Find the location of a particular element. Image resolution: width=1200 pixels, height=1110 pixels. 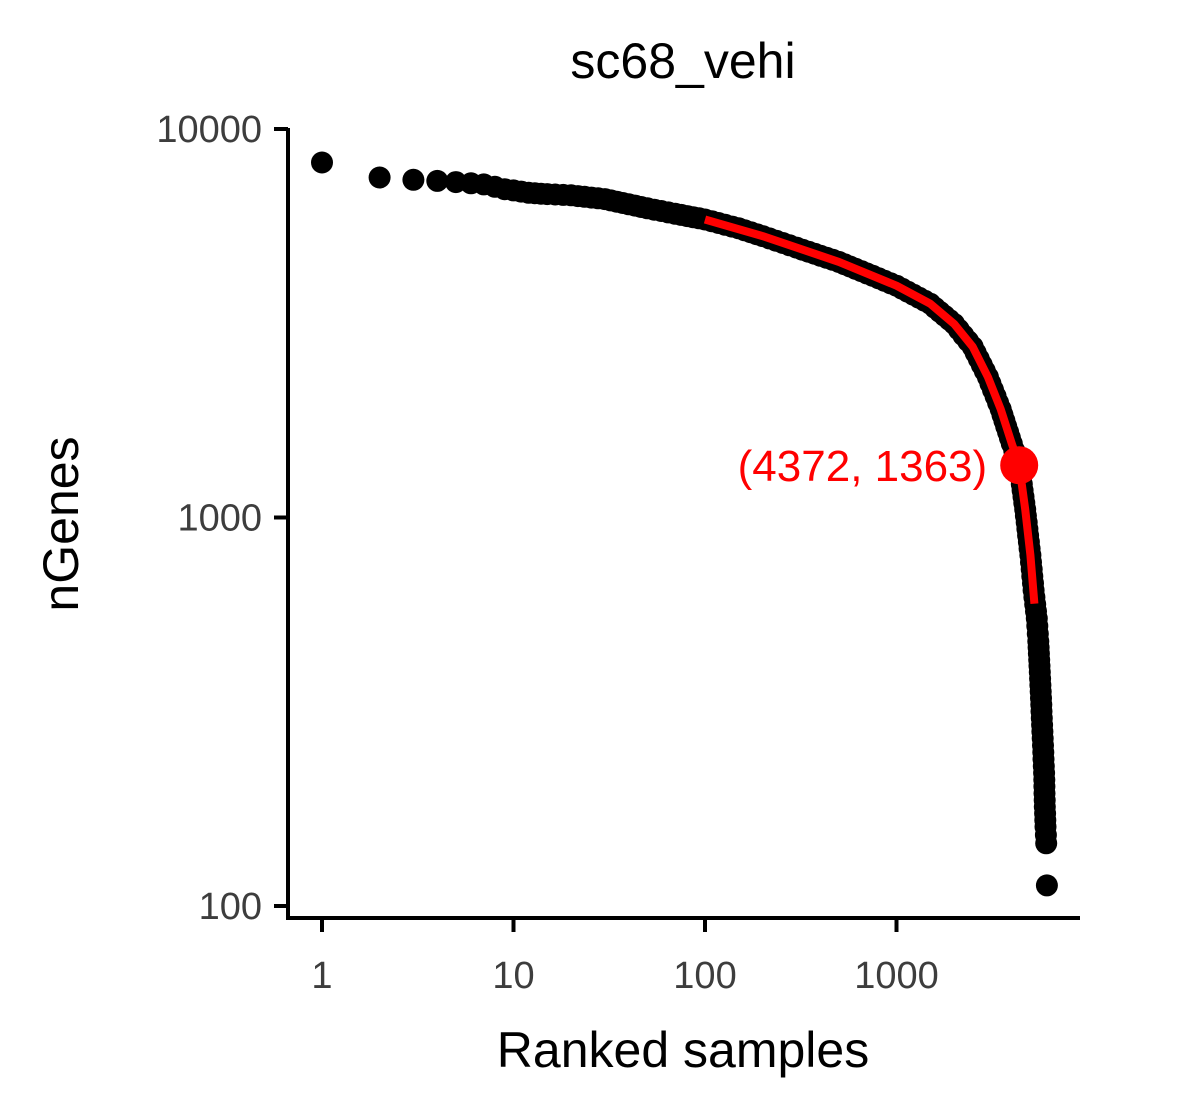

y-axis-label: nGenes is located at coordinates (61, 523).